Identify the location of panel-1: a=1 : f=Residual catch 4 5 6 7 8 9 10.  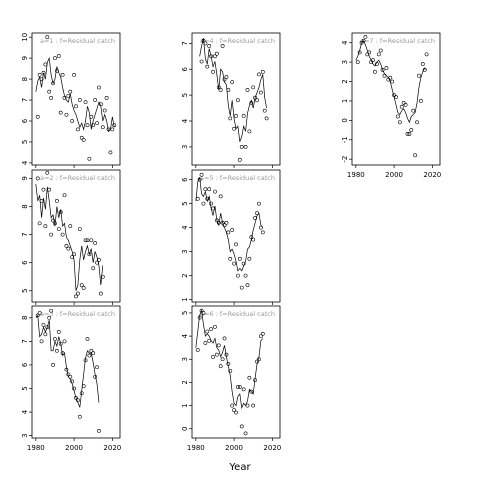
(71, 100).